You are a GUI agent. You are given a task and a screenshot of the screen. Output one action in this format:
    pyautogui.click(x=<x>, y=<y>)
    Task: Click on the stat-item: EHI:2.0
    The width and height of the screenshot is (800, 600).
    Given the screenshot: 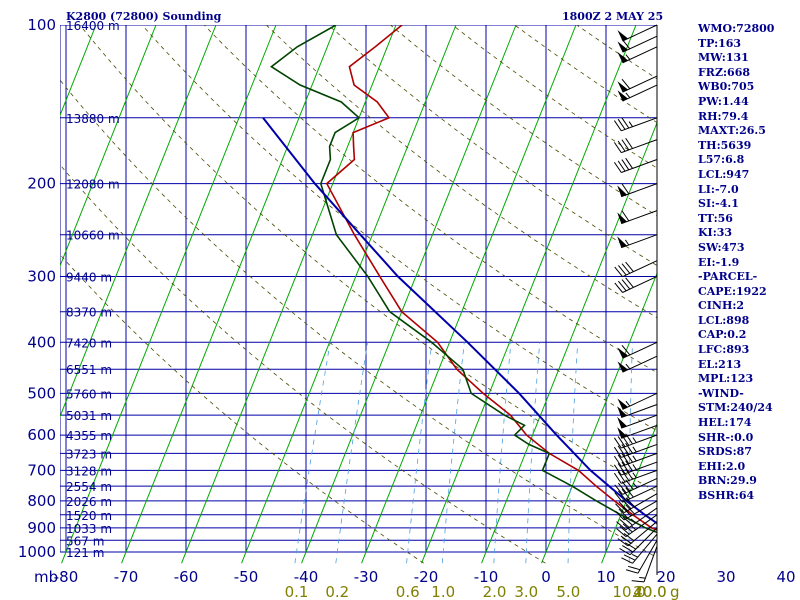 What is the action you would take?
    pyautogui.click(x=722, y=466)
    